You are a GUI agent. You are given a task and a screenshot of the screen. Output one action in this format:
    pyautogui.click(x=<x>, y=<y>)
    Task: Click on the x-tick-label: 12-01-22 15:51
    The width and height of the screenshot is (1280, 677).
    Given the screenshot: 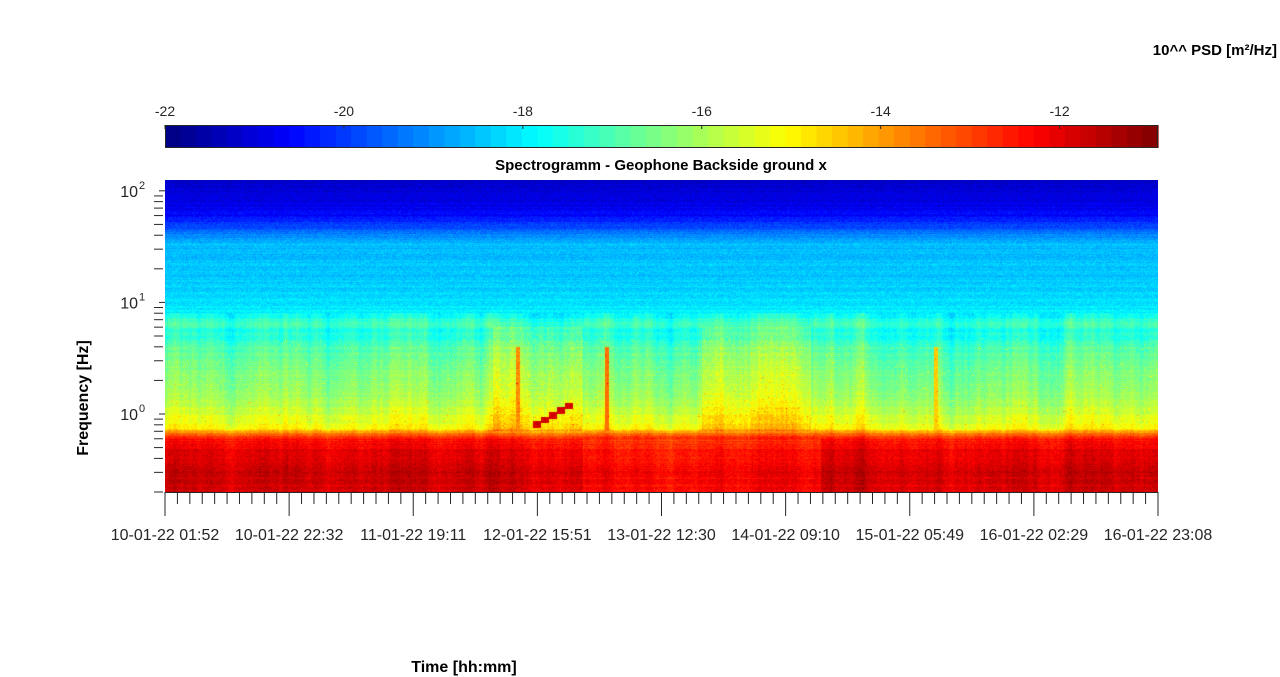 What is the action you would take?
    pyautogui.click(x=537, y=535)
    